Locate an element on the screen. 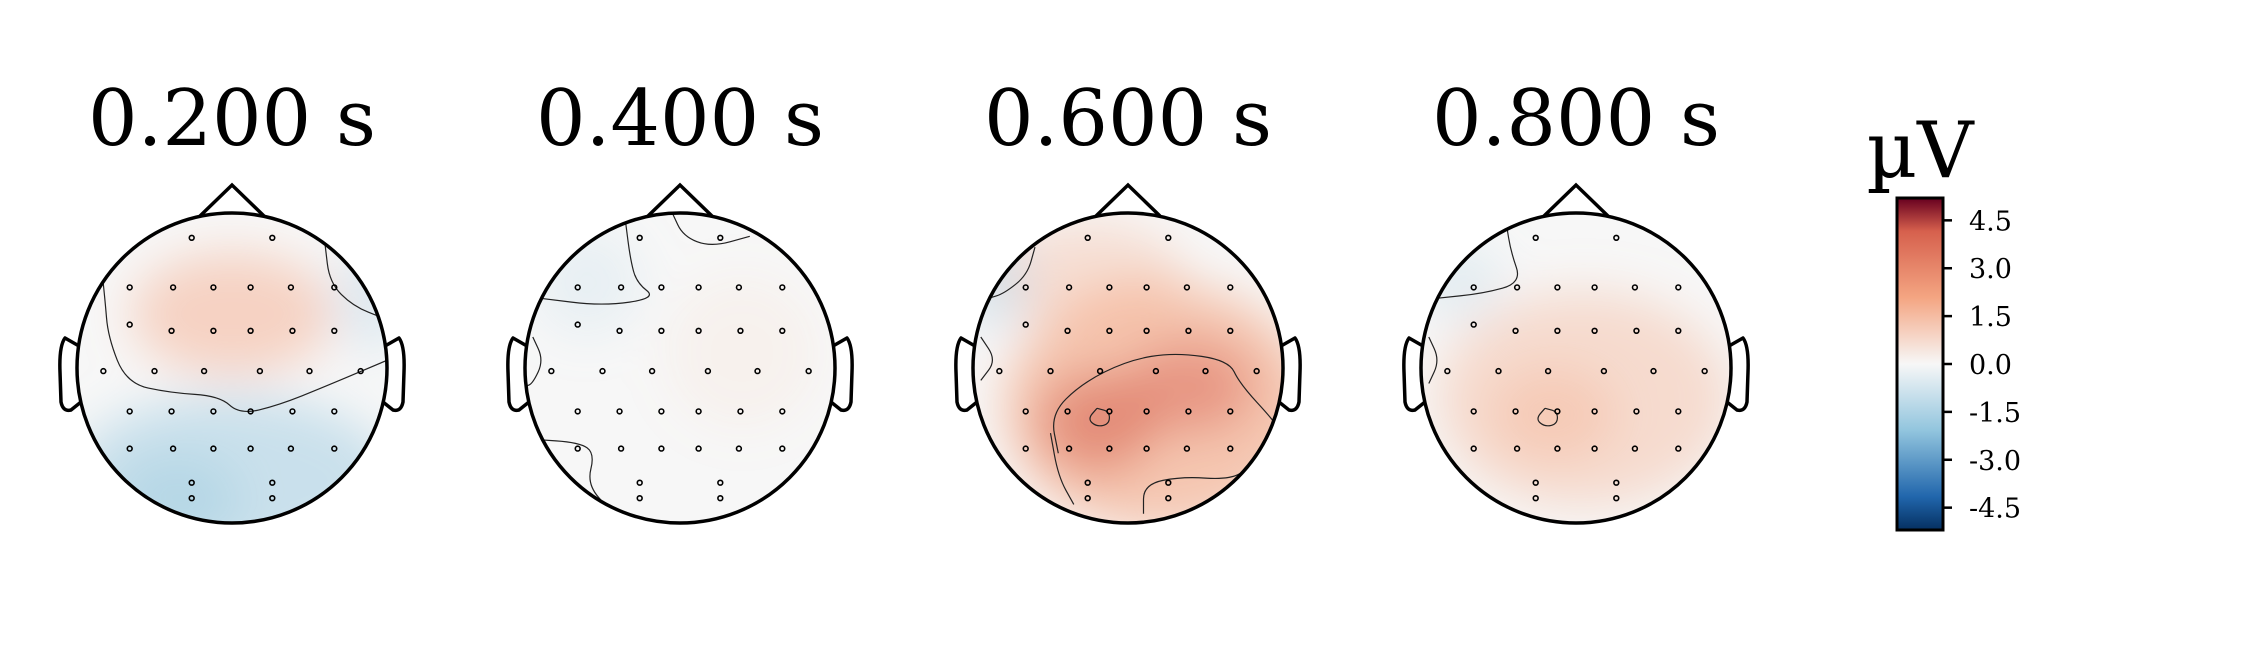 This screenshot has width=2250, height=660. sensor-markers is located at coordinates (232, 368).